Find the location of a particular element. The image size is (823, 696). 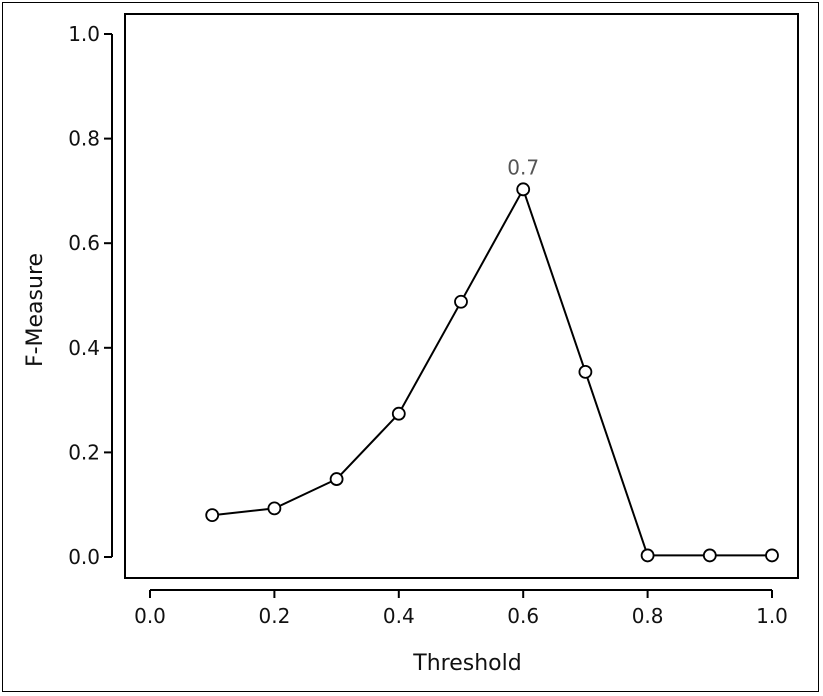

x-tick-label: 1.0 is located at coordinates (772, 616).